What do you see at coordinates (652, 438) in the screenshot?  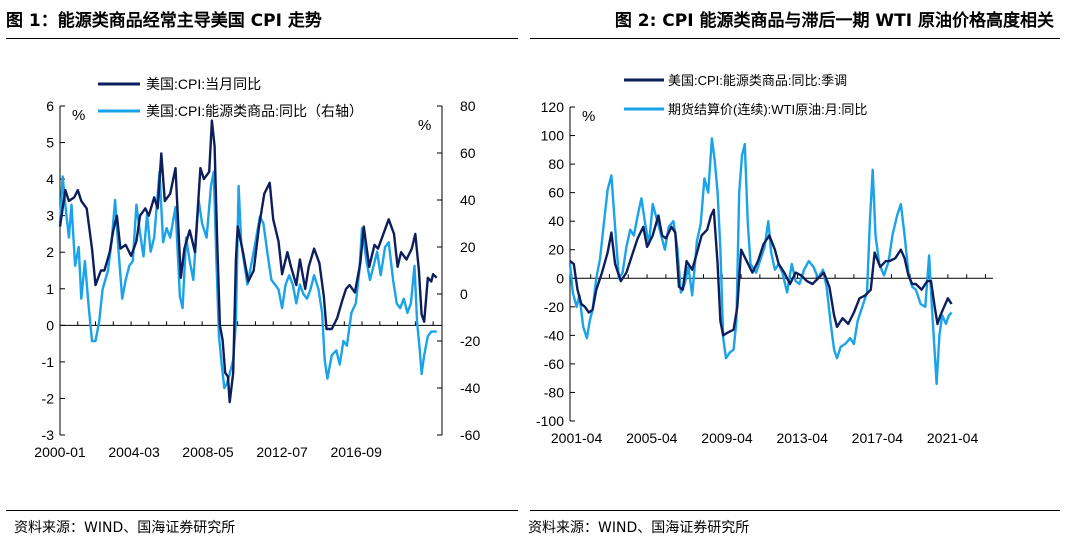 I see `chart2-x-tick-label: 2005-04` at bounding box center [652, 438].